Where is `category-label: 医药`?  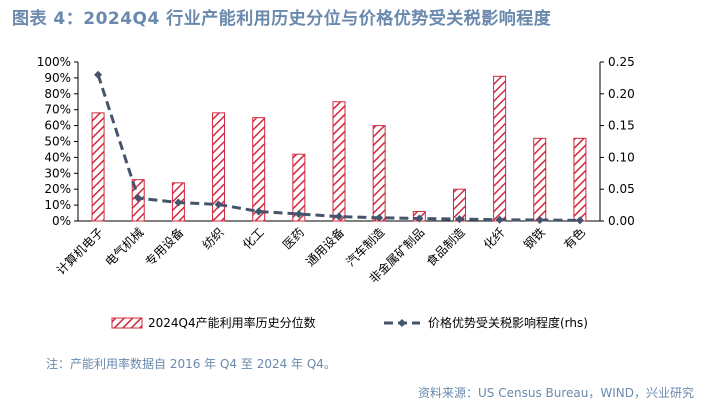 category-label: 医药 is located at coordinates (293, 238).